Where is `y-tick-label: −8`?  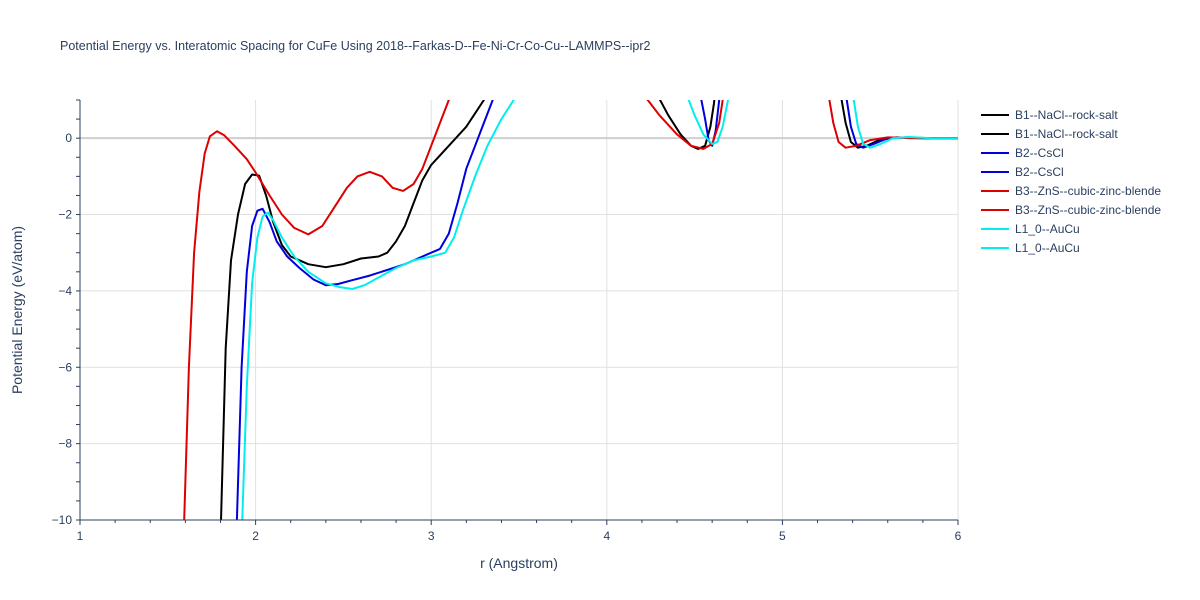 y-tick-label: −8 is located at coordinates (65, 444).